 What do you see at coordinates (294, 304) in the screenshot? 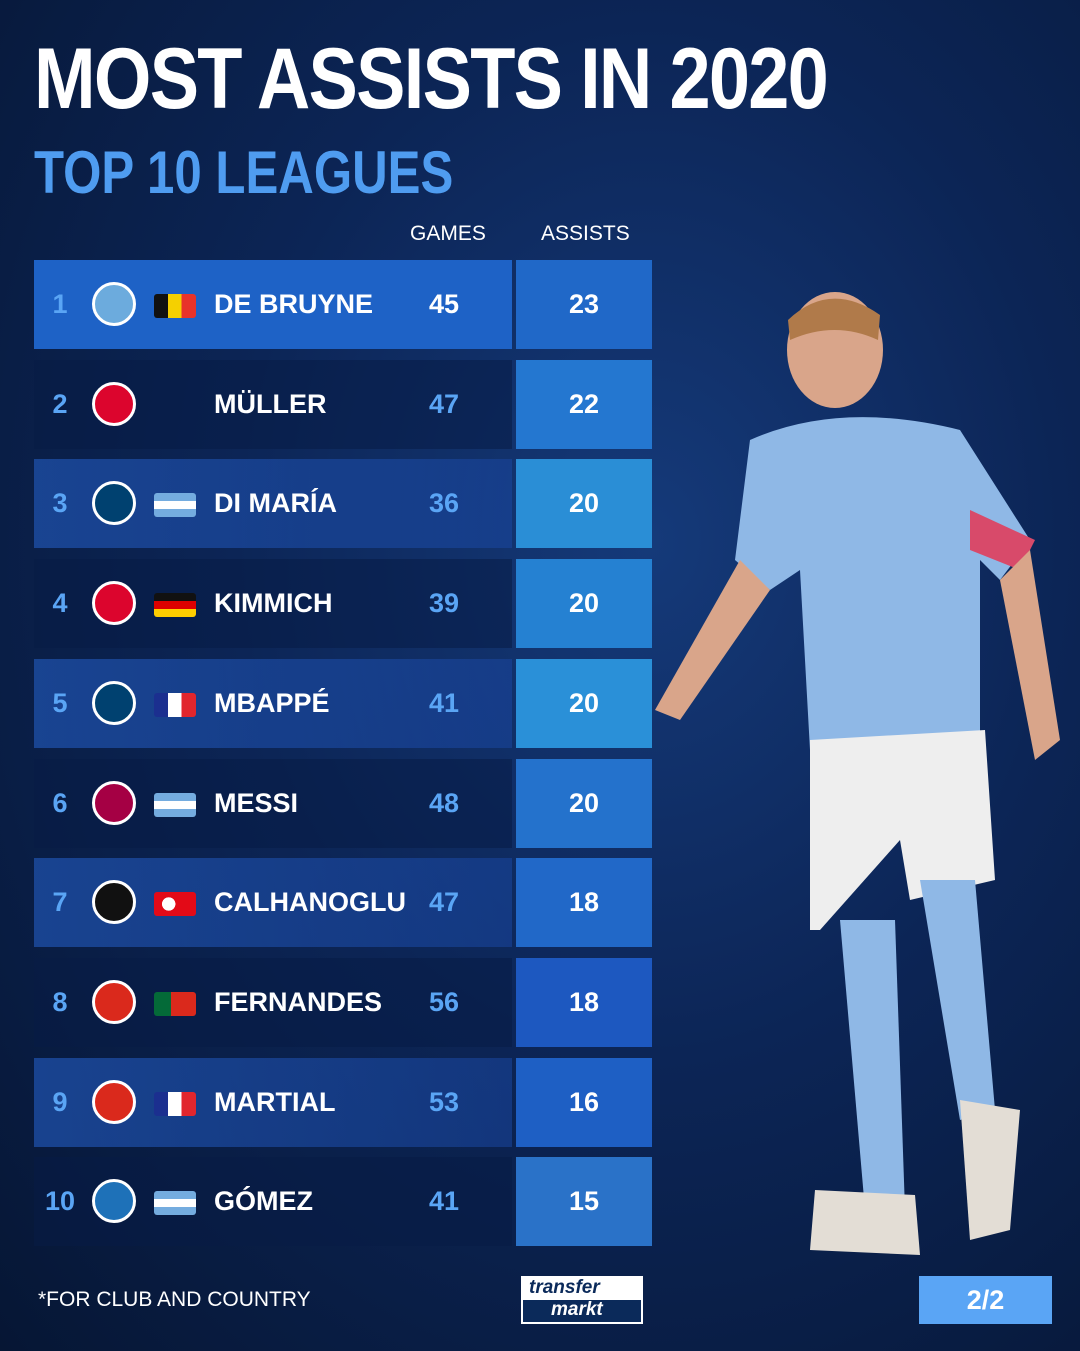
I see `player-name: DE BRUYNE` at bounding box center [294, 304].